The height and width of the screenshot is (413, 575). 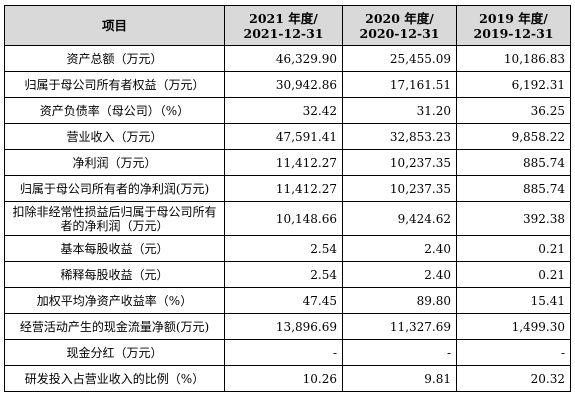 I want to click on cell-2019: 392.38, so click(x=513, y=218).